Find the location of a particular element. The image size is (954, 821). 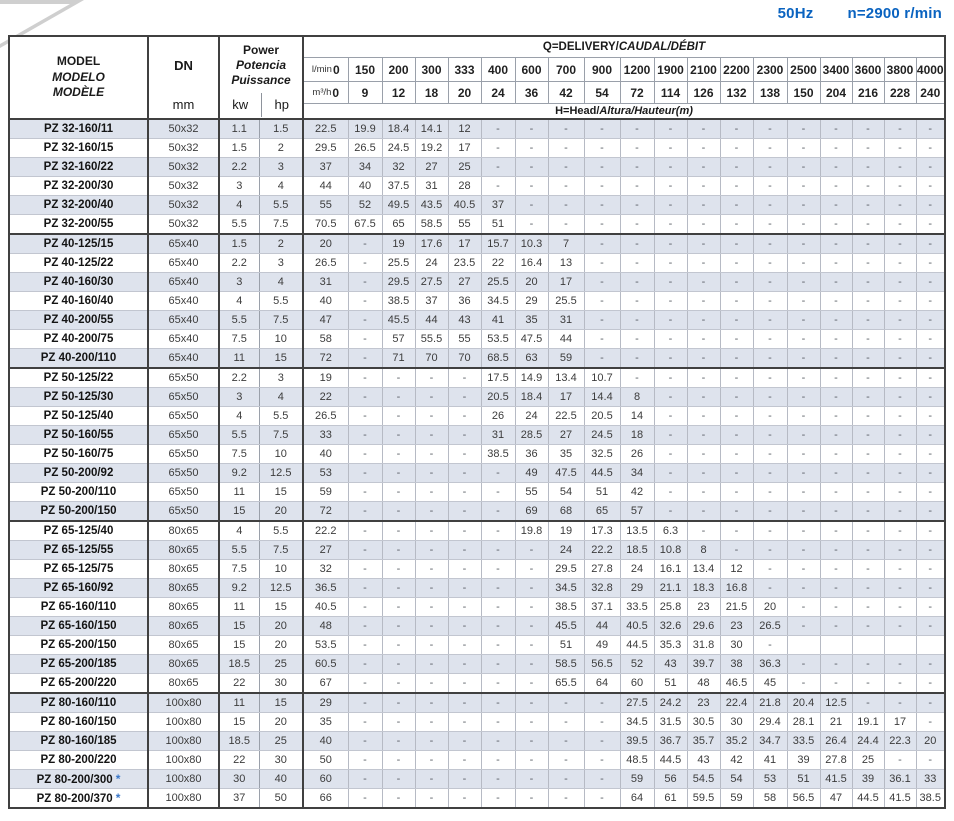

dn-size-cell: 65x40 is located at coordinates (184, 301).